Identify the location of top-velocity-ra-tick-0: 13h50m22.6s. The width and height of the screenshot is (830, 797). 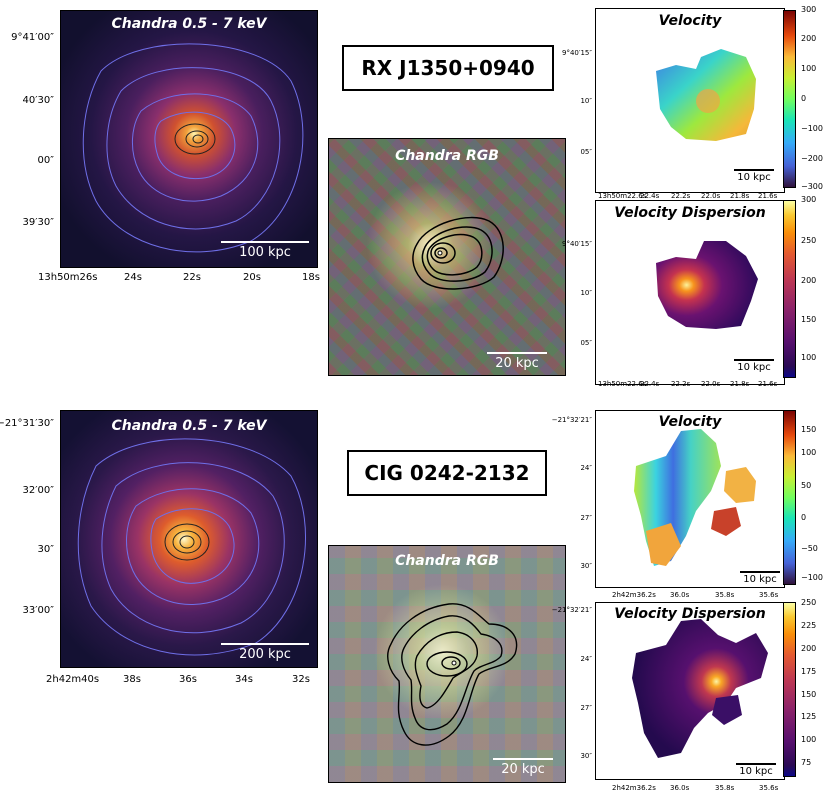
(622, 196).